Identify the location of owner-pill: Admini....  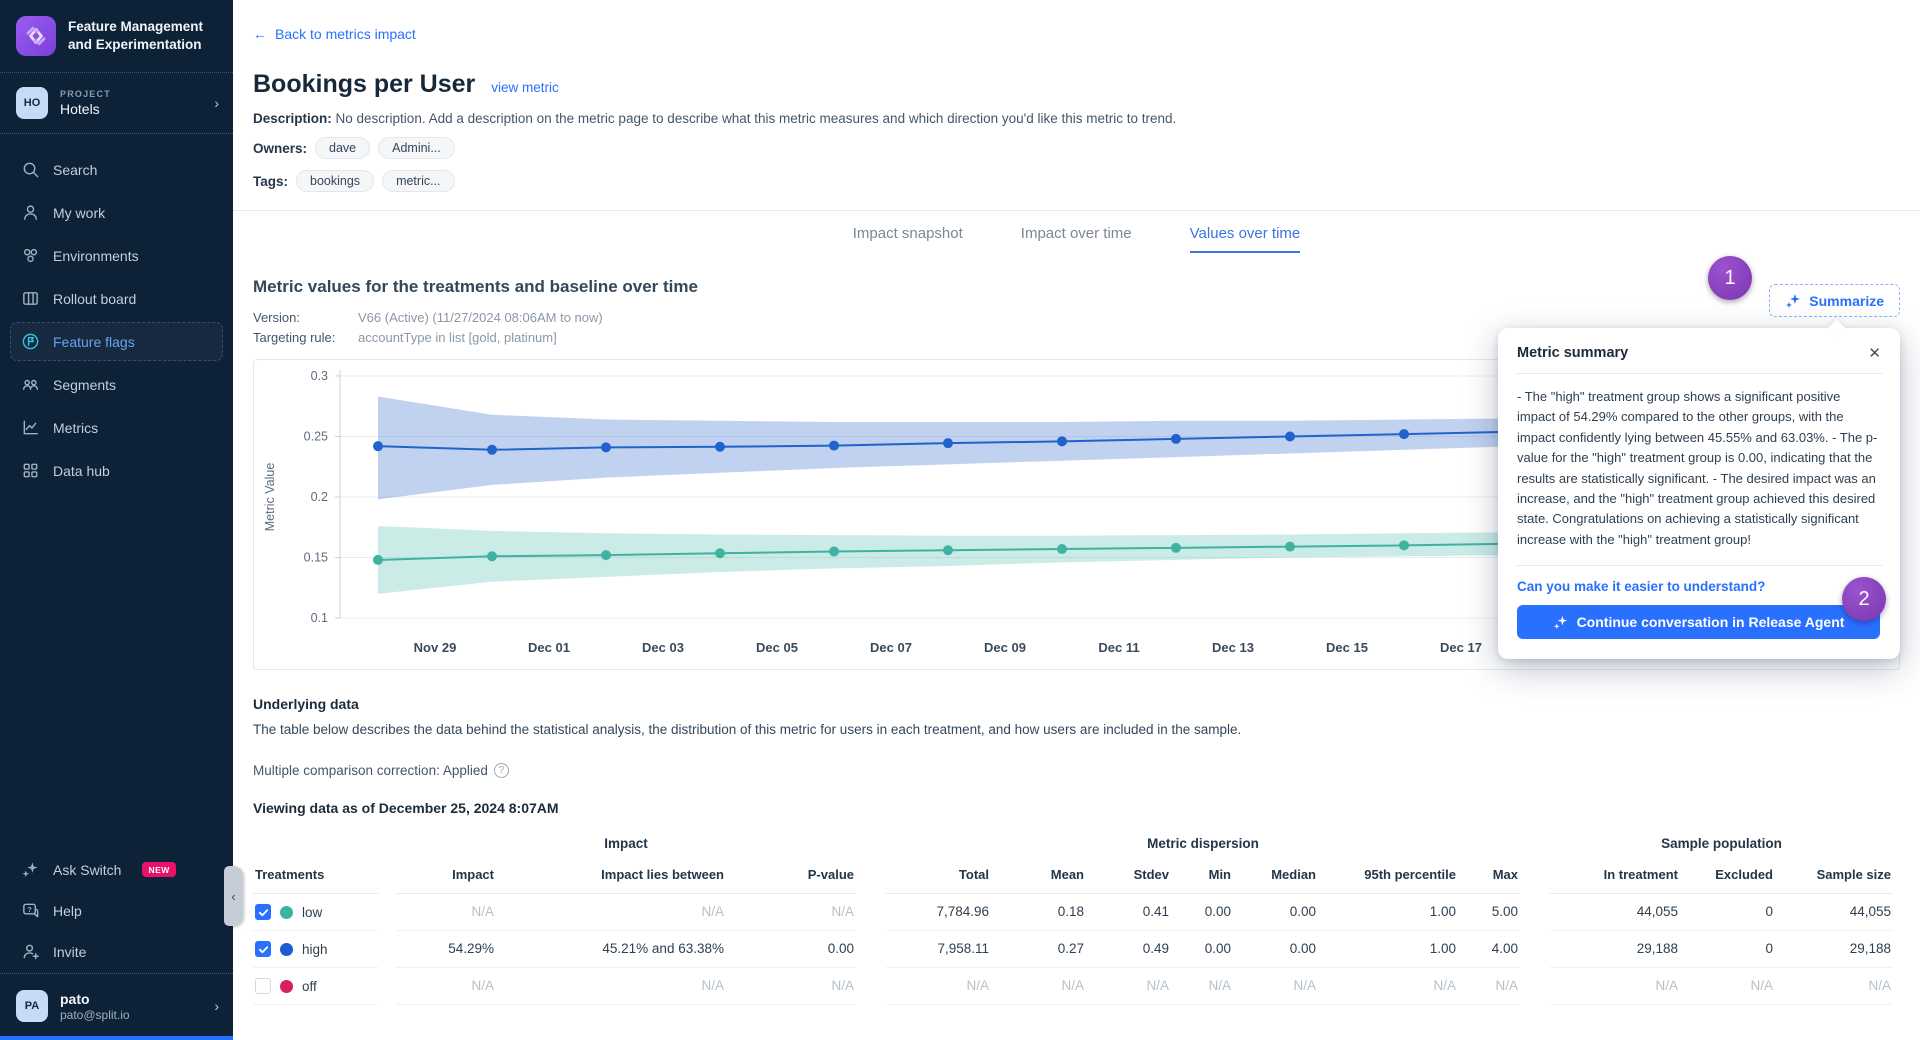
(416, 148).